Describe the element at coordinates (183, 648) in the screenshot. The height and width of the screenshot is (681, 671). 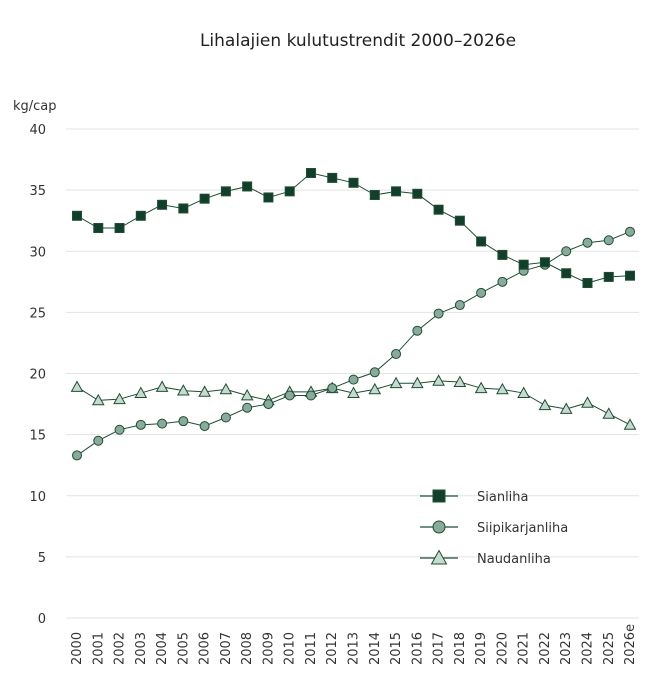
I see `x-tick-label: 2005` at that location.